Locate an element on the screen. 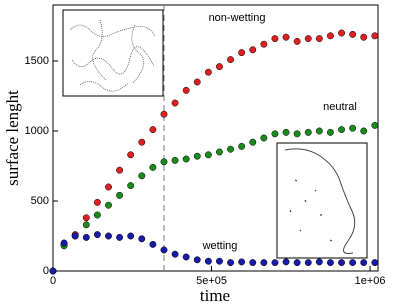  series-label: non-wetting is located at coordinates (237, 18).